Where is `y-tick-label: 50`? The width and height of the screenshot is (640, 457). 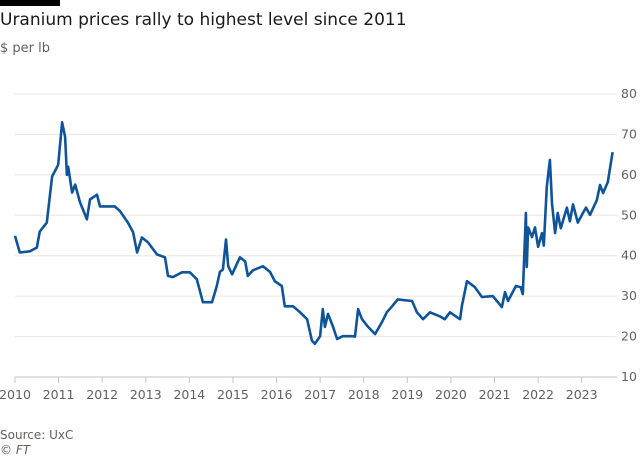
y-tick-label: 50 is located at coordinates (629, 214).